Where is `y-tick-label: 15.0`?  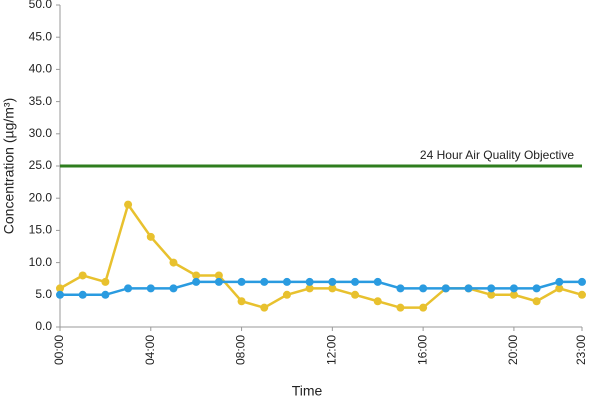
y-tick-label: 15.0 is located at coordinates (41, 230).